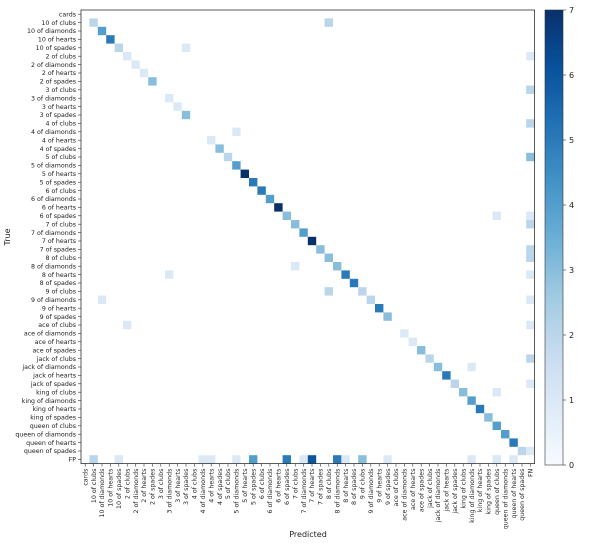  Describe the element at coordinates (53, 300) in the screenshot. I see `y-tick-label: 9 of diamonds` at that location.